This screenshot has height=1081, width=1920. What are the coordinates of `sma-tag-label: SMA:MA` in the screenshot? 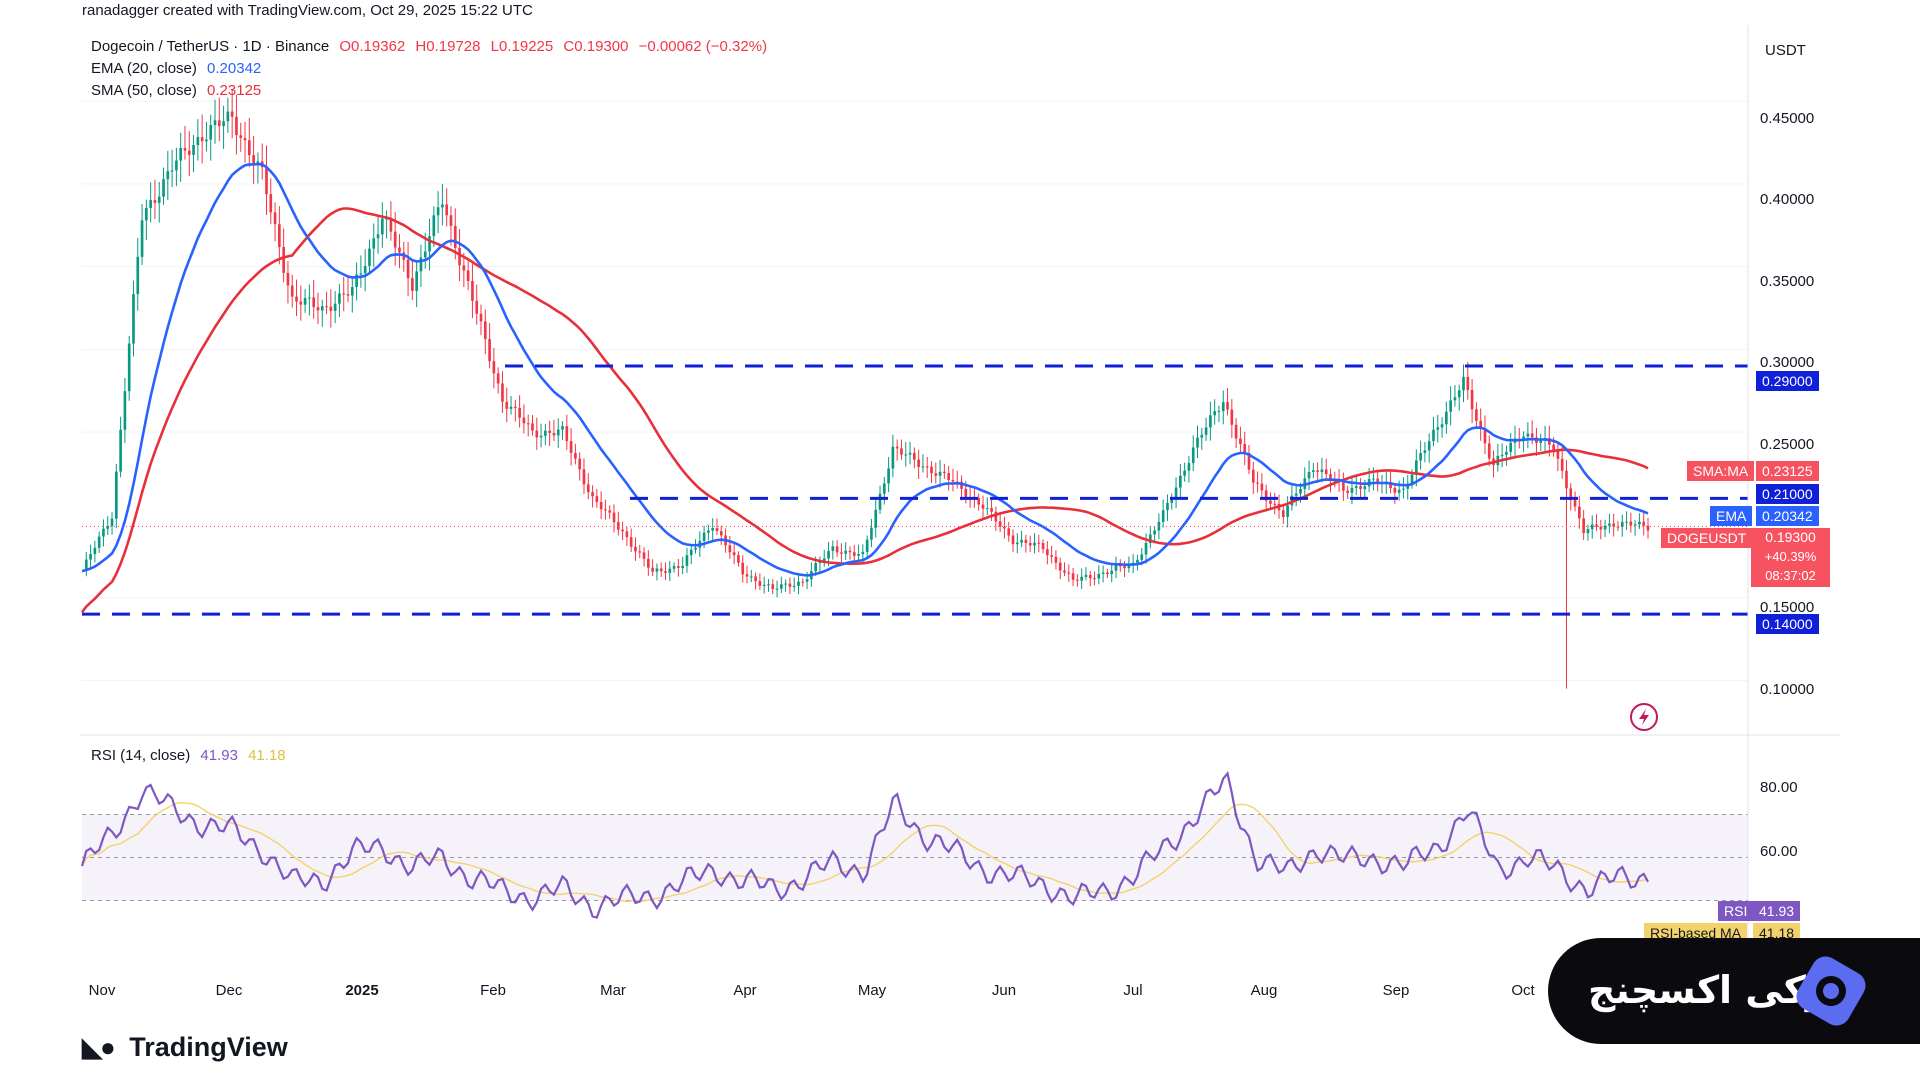 It's located at (1721, 471).